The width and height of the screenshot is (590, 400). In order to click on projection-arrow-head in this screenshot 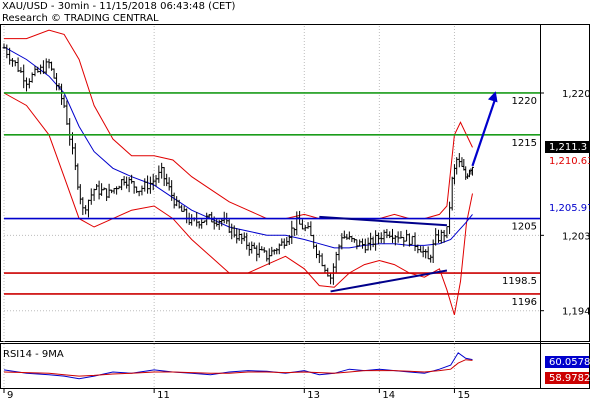, I will do `click(492, 97)`.